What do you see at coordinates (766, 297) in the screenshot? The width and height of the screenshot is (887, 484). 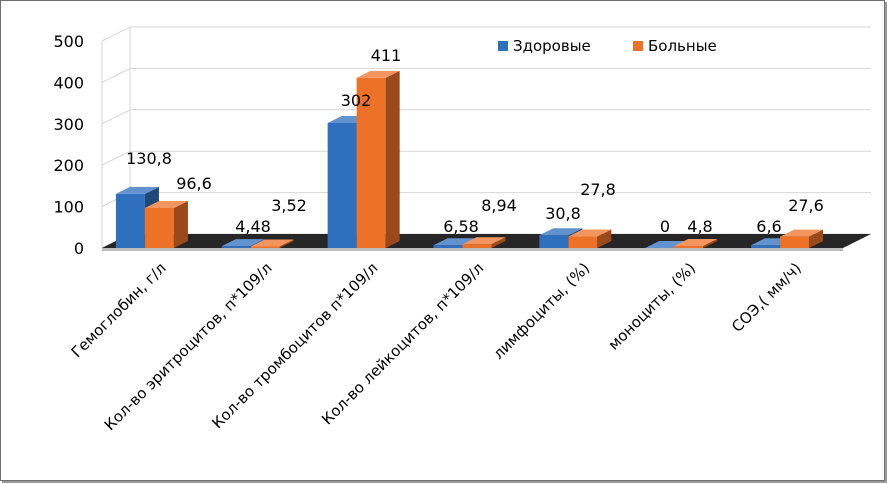 I see `x-category-label: СОЭ,( мм/ч)` at bounding box center [766, 297].